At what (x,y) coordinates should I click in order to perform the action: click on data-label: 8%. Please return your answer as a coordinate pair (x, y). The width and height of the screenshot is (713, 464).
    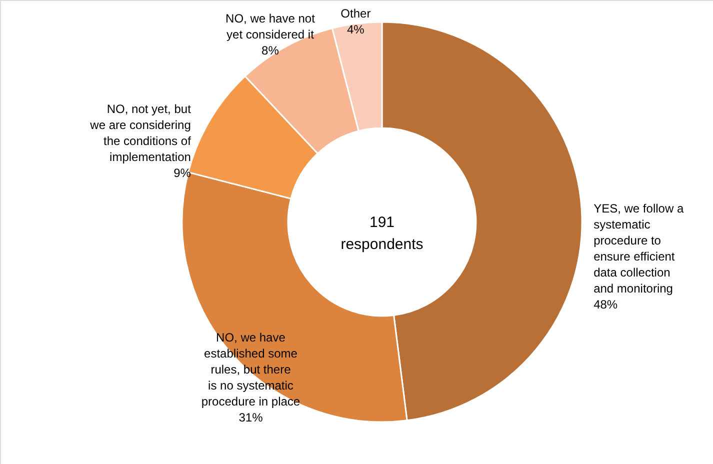
    Looking at the image, I should click on (271, 51).